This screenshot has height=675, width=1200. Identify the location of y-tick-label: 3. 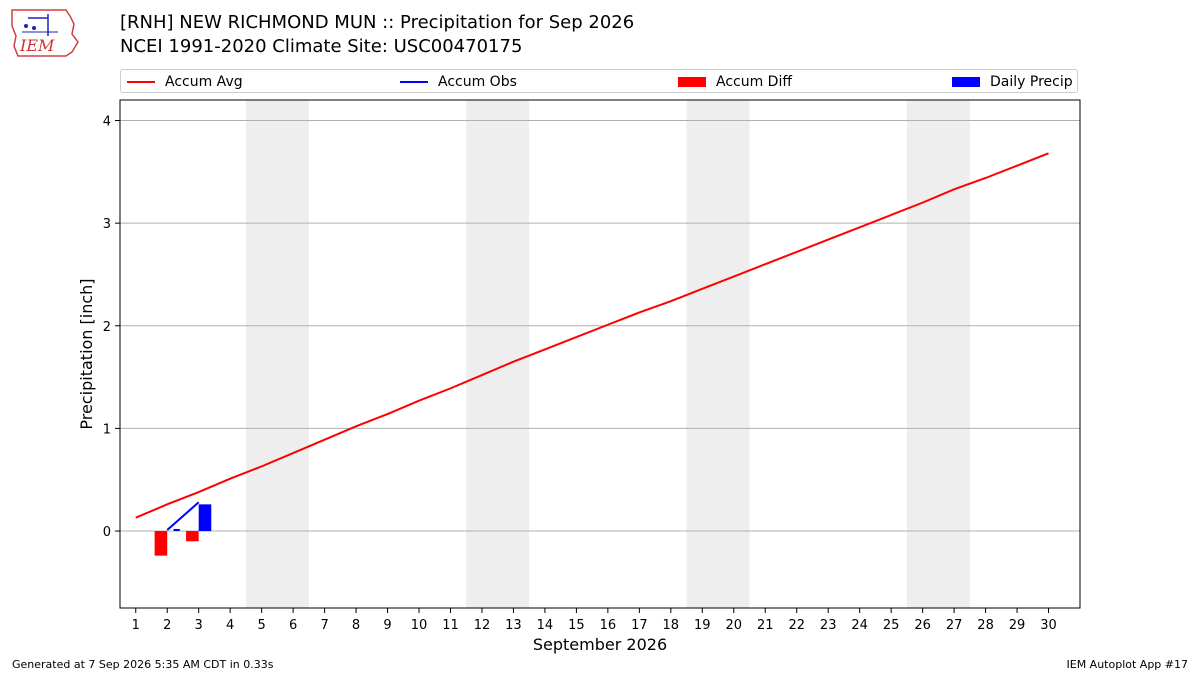
(107, 224).